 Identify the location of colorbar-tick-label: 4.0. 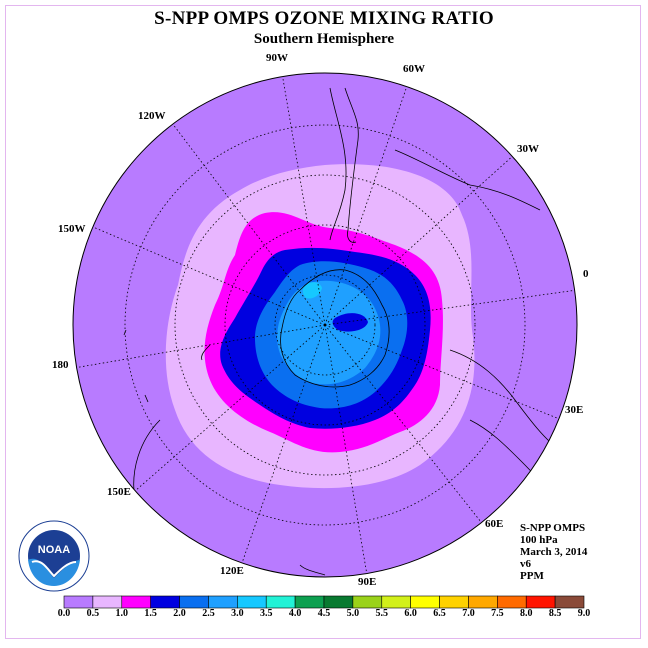
(295, 613).